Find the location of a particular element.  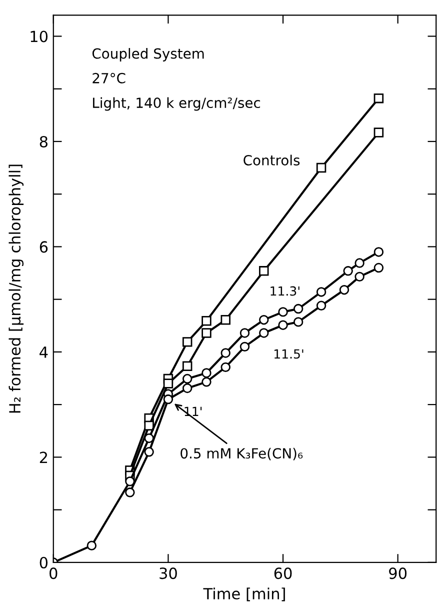

annotation: Light, 140 k erg/cm²/sec is located at coordinates (176, 104).